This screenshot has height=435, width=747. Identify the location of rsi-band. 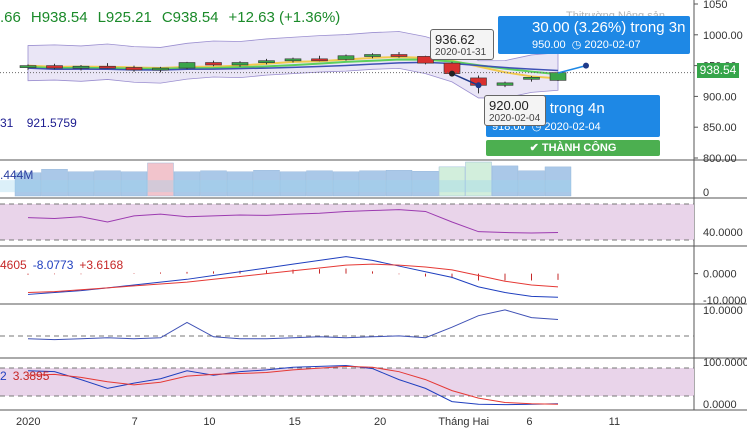
(347, 222).